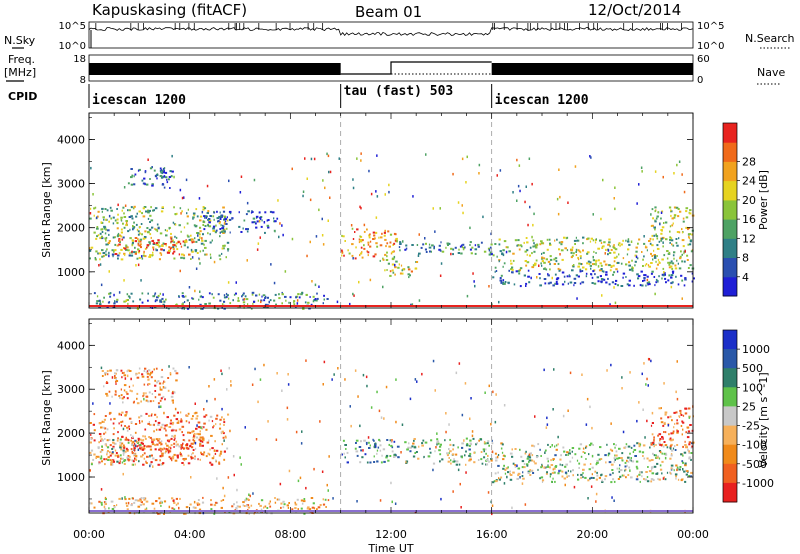 The height and width of the screenshot is (554, 800). Describe the element at coordinates (730, 435) in the screenshot. I see `colorbar-segment` at that location.